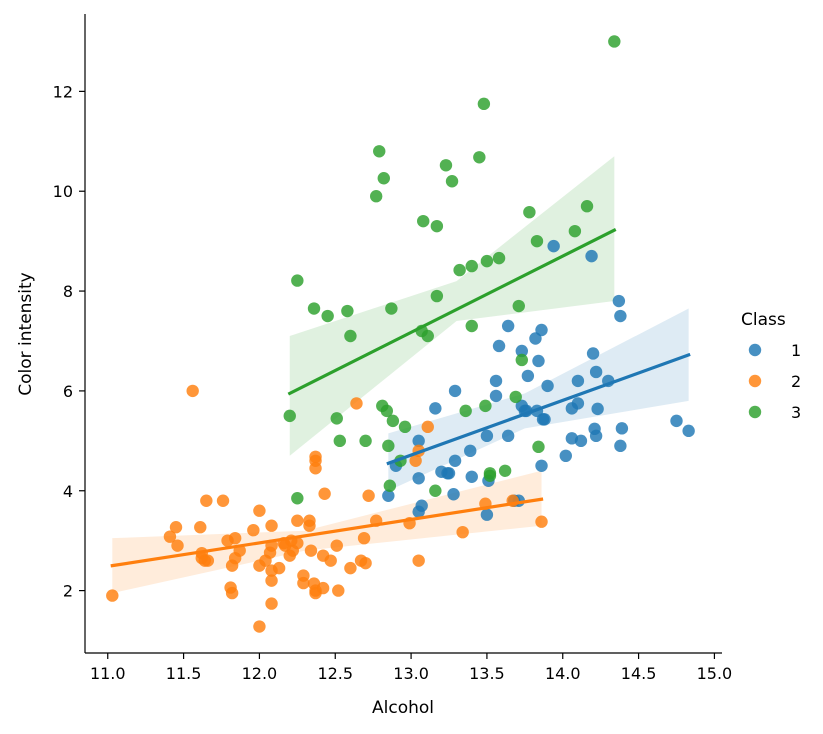  I want to click on x-ticks: 11.0 11.5 12.0 12.5 13.0 13.5 14.0 14.5 15.0, so click(411, 668).